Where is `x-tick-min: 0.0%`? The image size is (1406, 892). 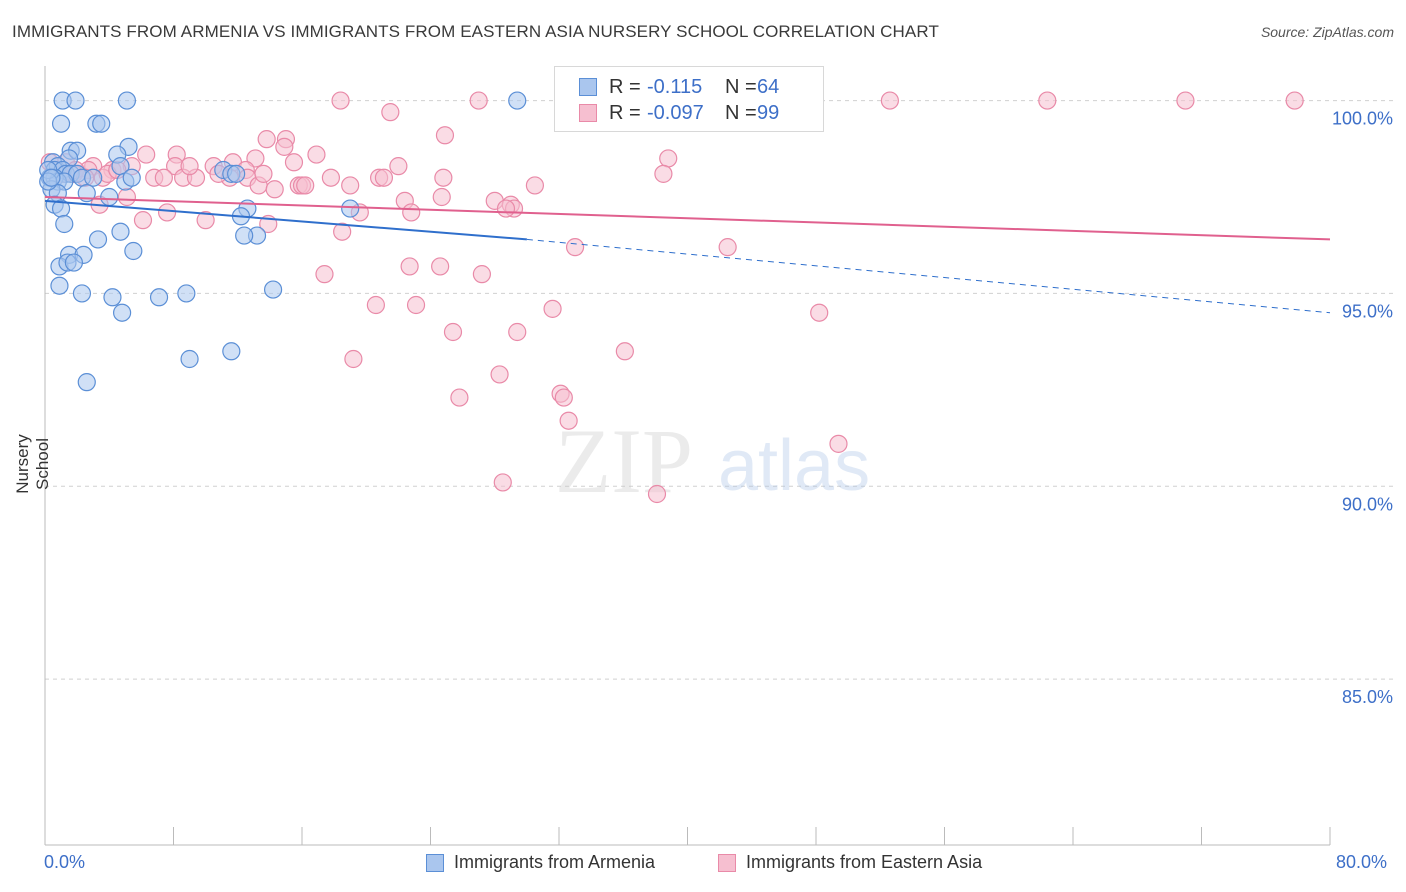
x-tick-min: 0.0% is located at coordinates (65, 862).